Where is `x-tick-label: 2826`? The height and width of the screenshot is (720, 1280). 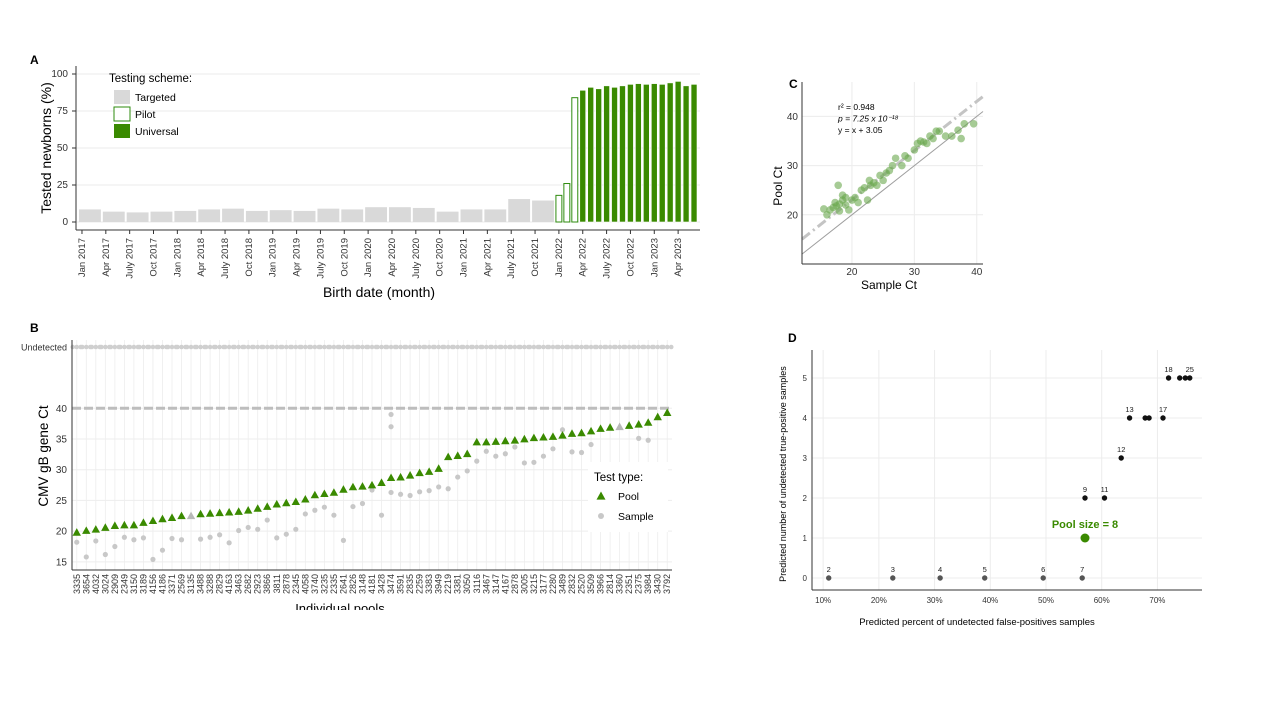 x-tick-label: 2826 is located at coordinates (353, 584).